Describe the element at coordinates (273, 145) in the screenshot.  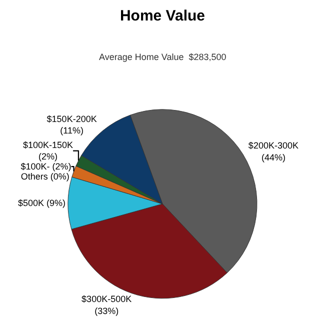
I see `slice-label: $200K-300K` at that location.